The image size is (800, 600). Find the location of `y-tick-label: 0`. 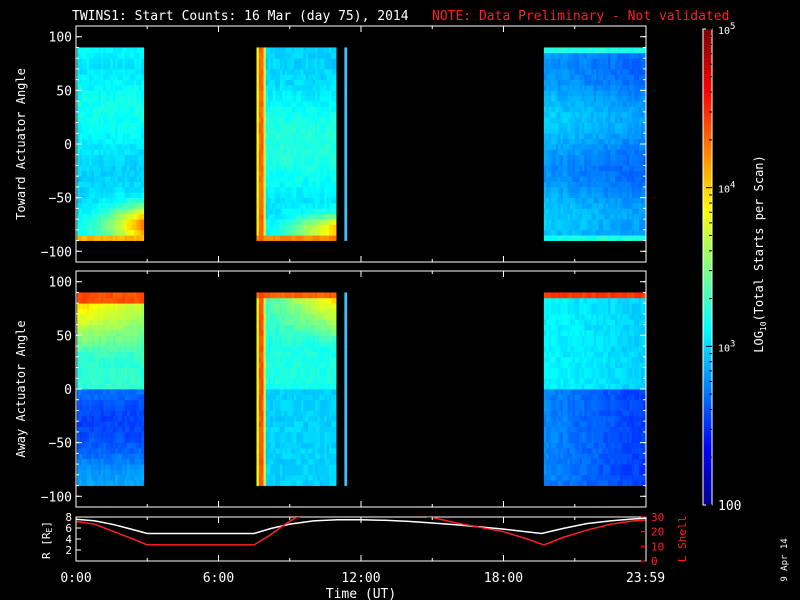

y-tick-label: 0 is located at coordinates (68, 145).